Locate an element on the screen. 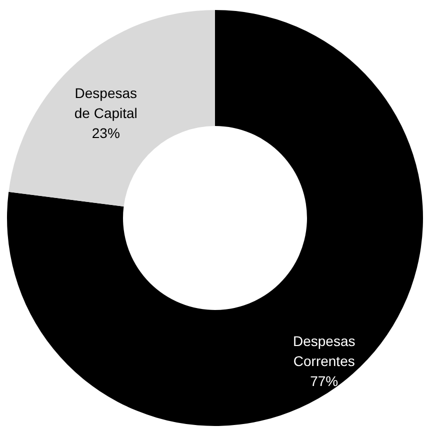 This screenshot has height=437, width=430. data-label: 23% is located at coordinates (106, 133).